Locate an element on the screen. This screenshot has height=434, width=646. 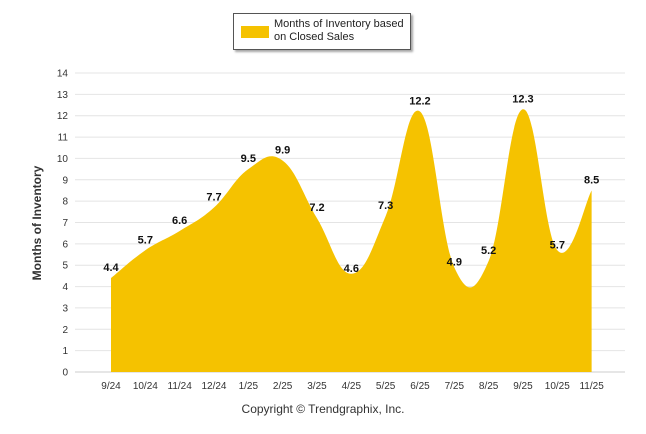
y-tick-label: 3 is located at coordinates (65, 308).